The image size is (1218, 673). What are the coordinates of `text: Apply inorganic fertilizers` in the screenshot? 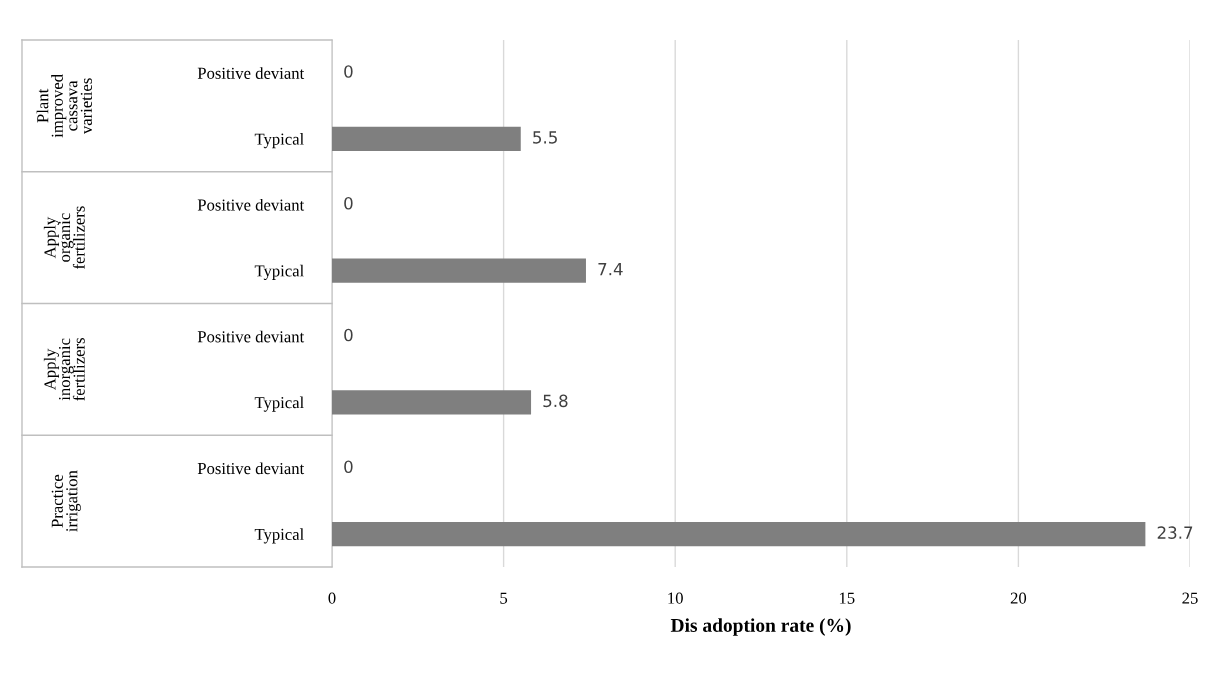 It's located at (64, 369).